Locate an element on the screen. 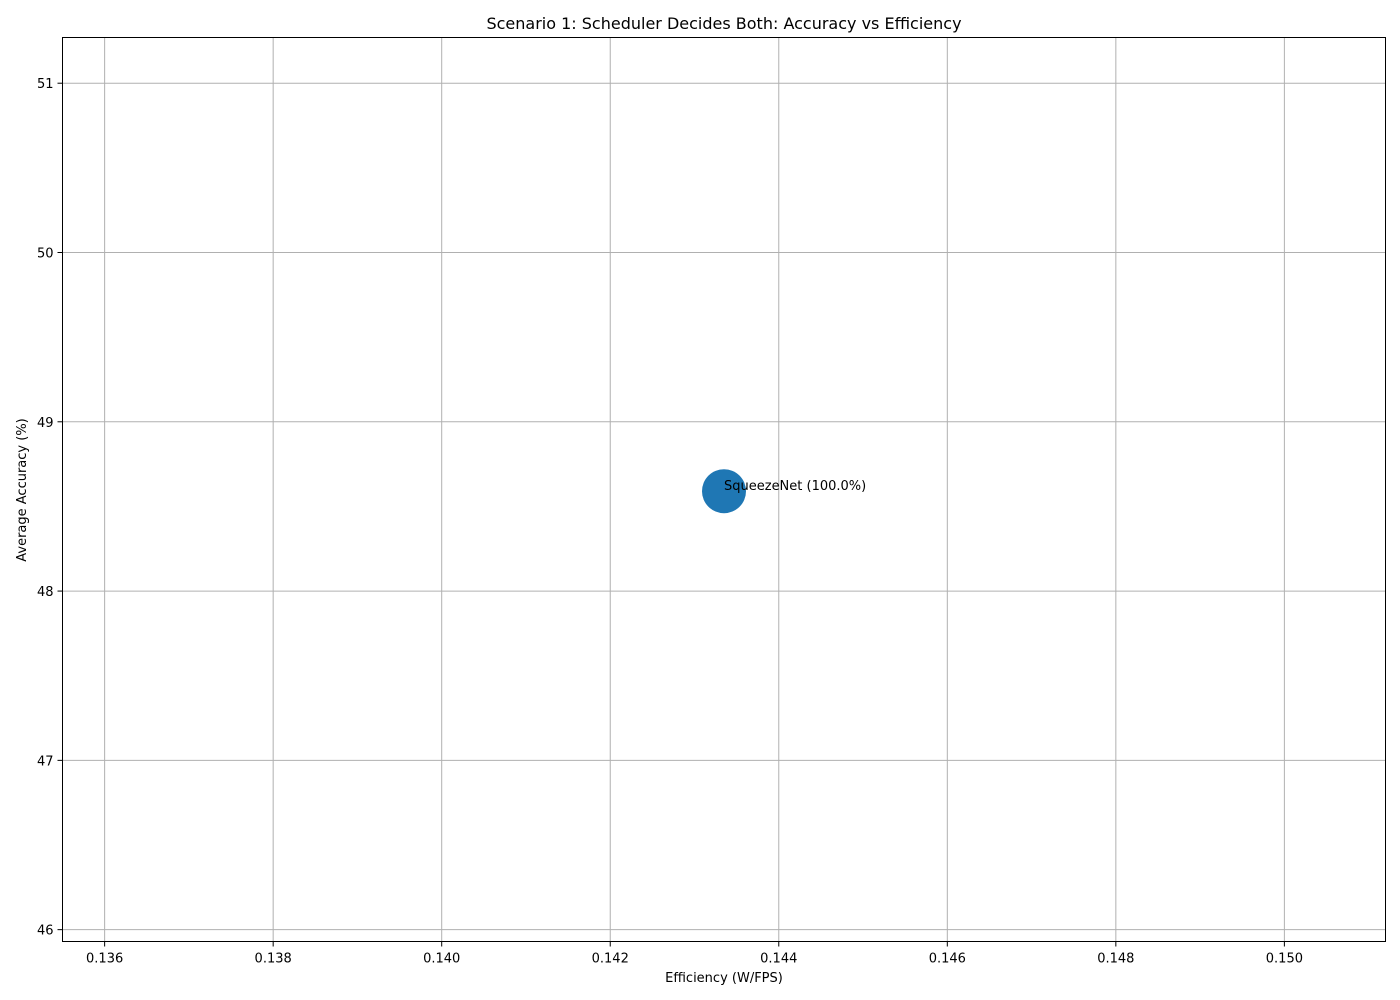 The image size is (1400, 1000). point-label: SqueezeNet (100.0%) is located at coordinates (795, 486).